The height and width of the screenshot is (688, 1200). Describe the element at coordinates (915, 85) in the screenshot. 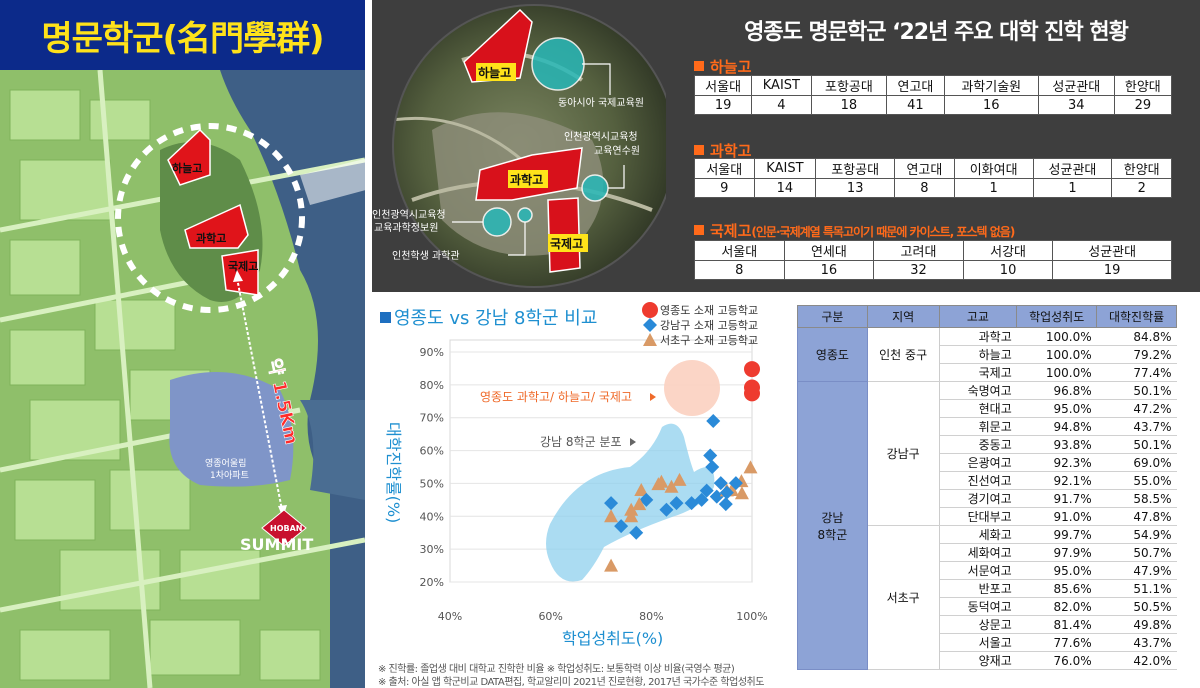

I see `cell: 연고대` at that location.